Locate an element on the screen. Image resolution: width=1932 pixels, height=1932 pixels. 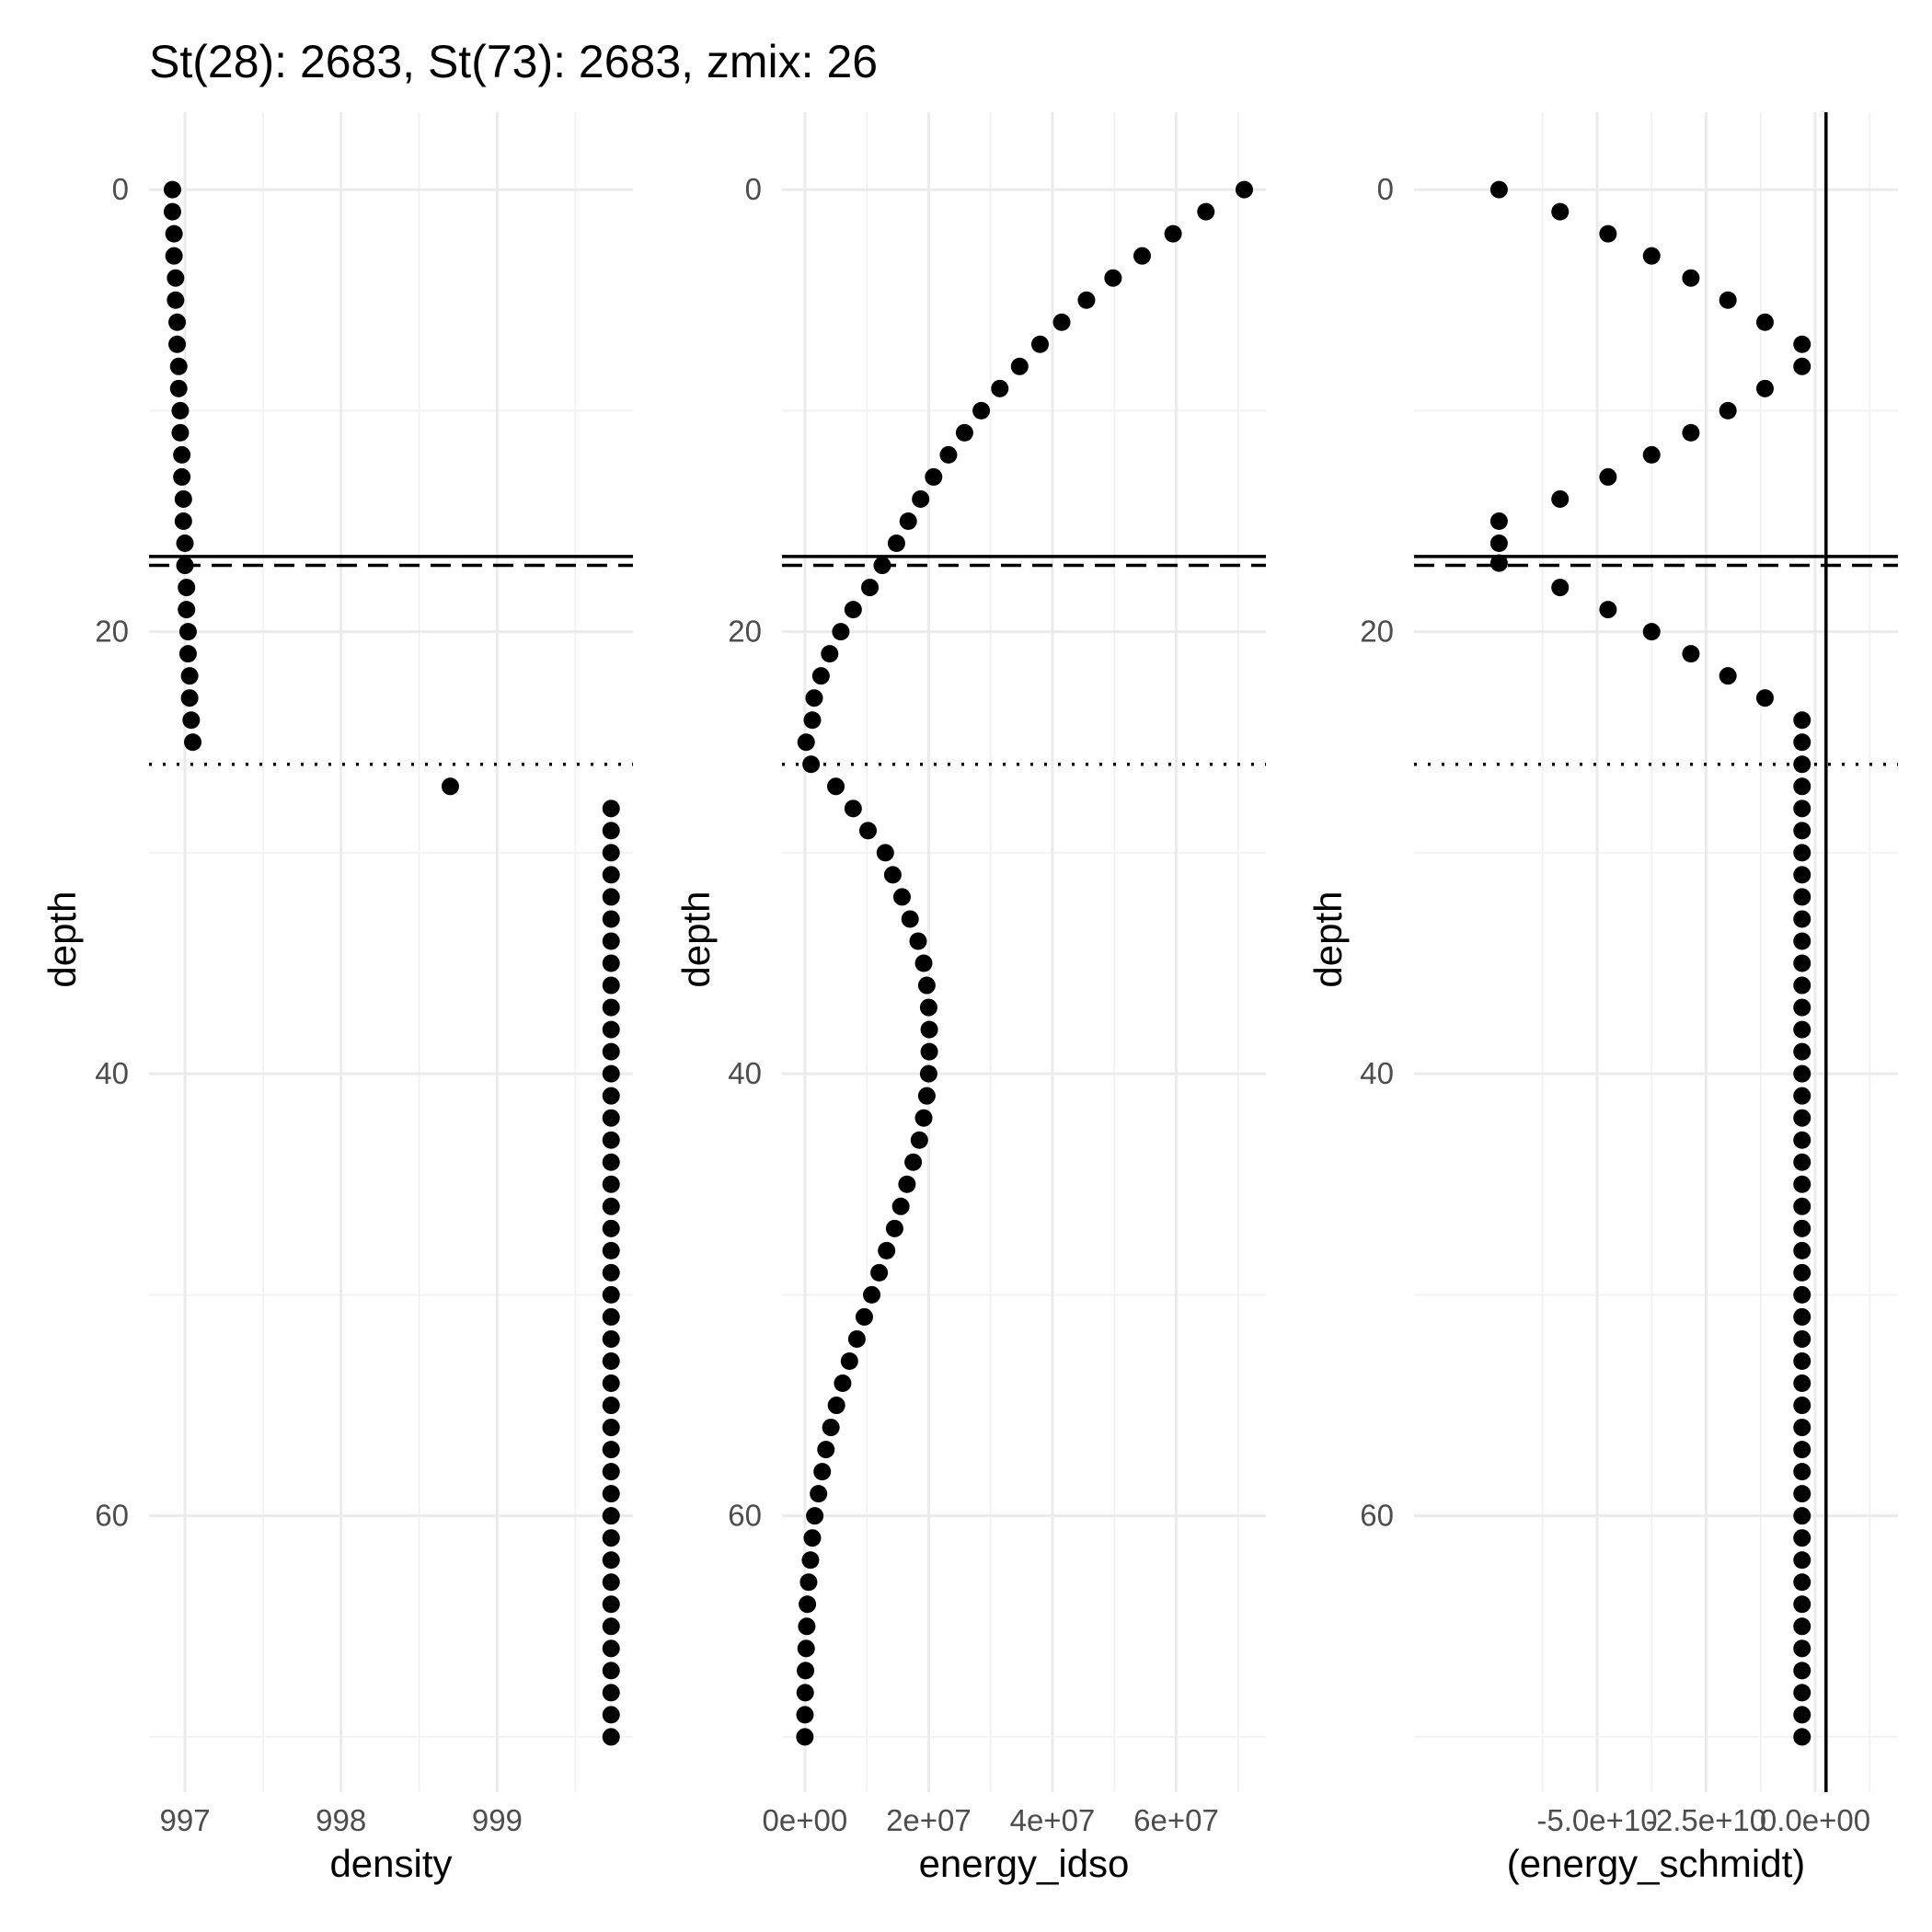
y-tick-label: 40 is located at coordinates (1377, 1073).